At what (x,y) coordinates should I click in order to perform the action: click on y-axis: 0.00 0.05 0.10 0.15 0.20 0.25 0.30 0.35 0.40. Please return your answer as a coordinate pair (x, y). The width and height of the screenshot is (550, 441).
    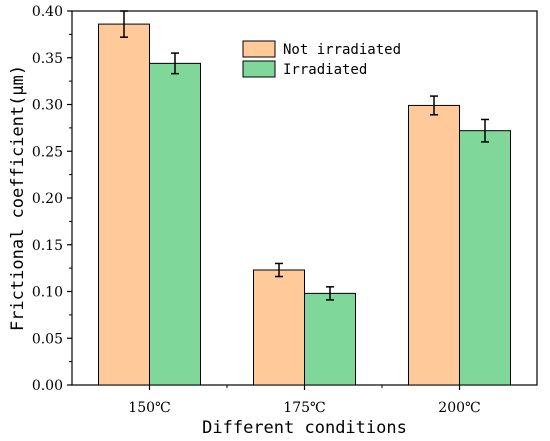
    Looking at the image, I should click on (52, 199).